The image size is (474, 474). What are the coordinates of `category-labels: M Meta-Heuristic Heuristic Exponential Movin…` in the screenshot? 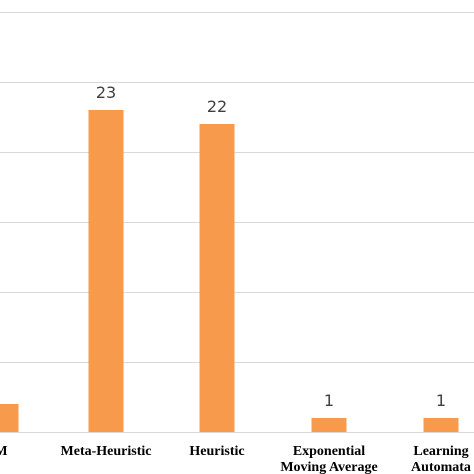 It's located at (235, 459).